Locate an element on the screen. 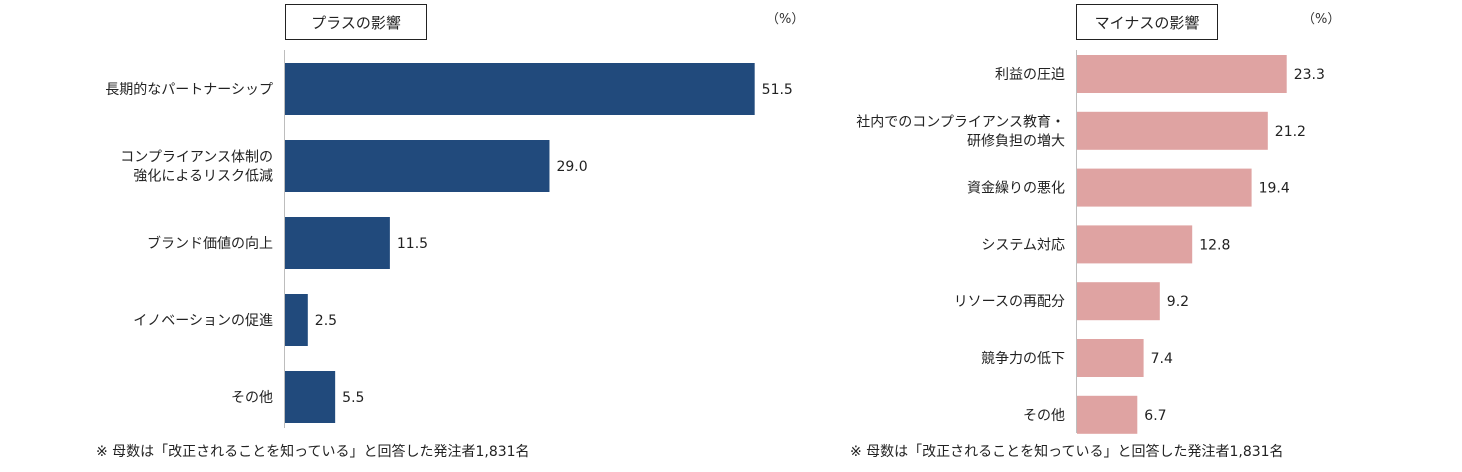  category-label: 長期的なパートナーシップ is located at coordinates (189, 90).